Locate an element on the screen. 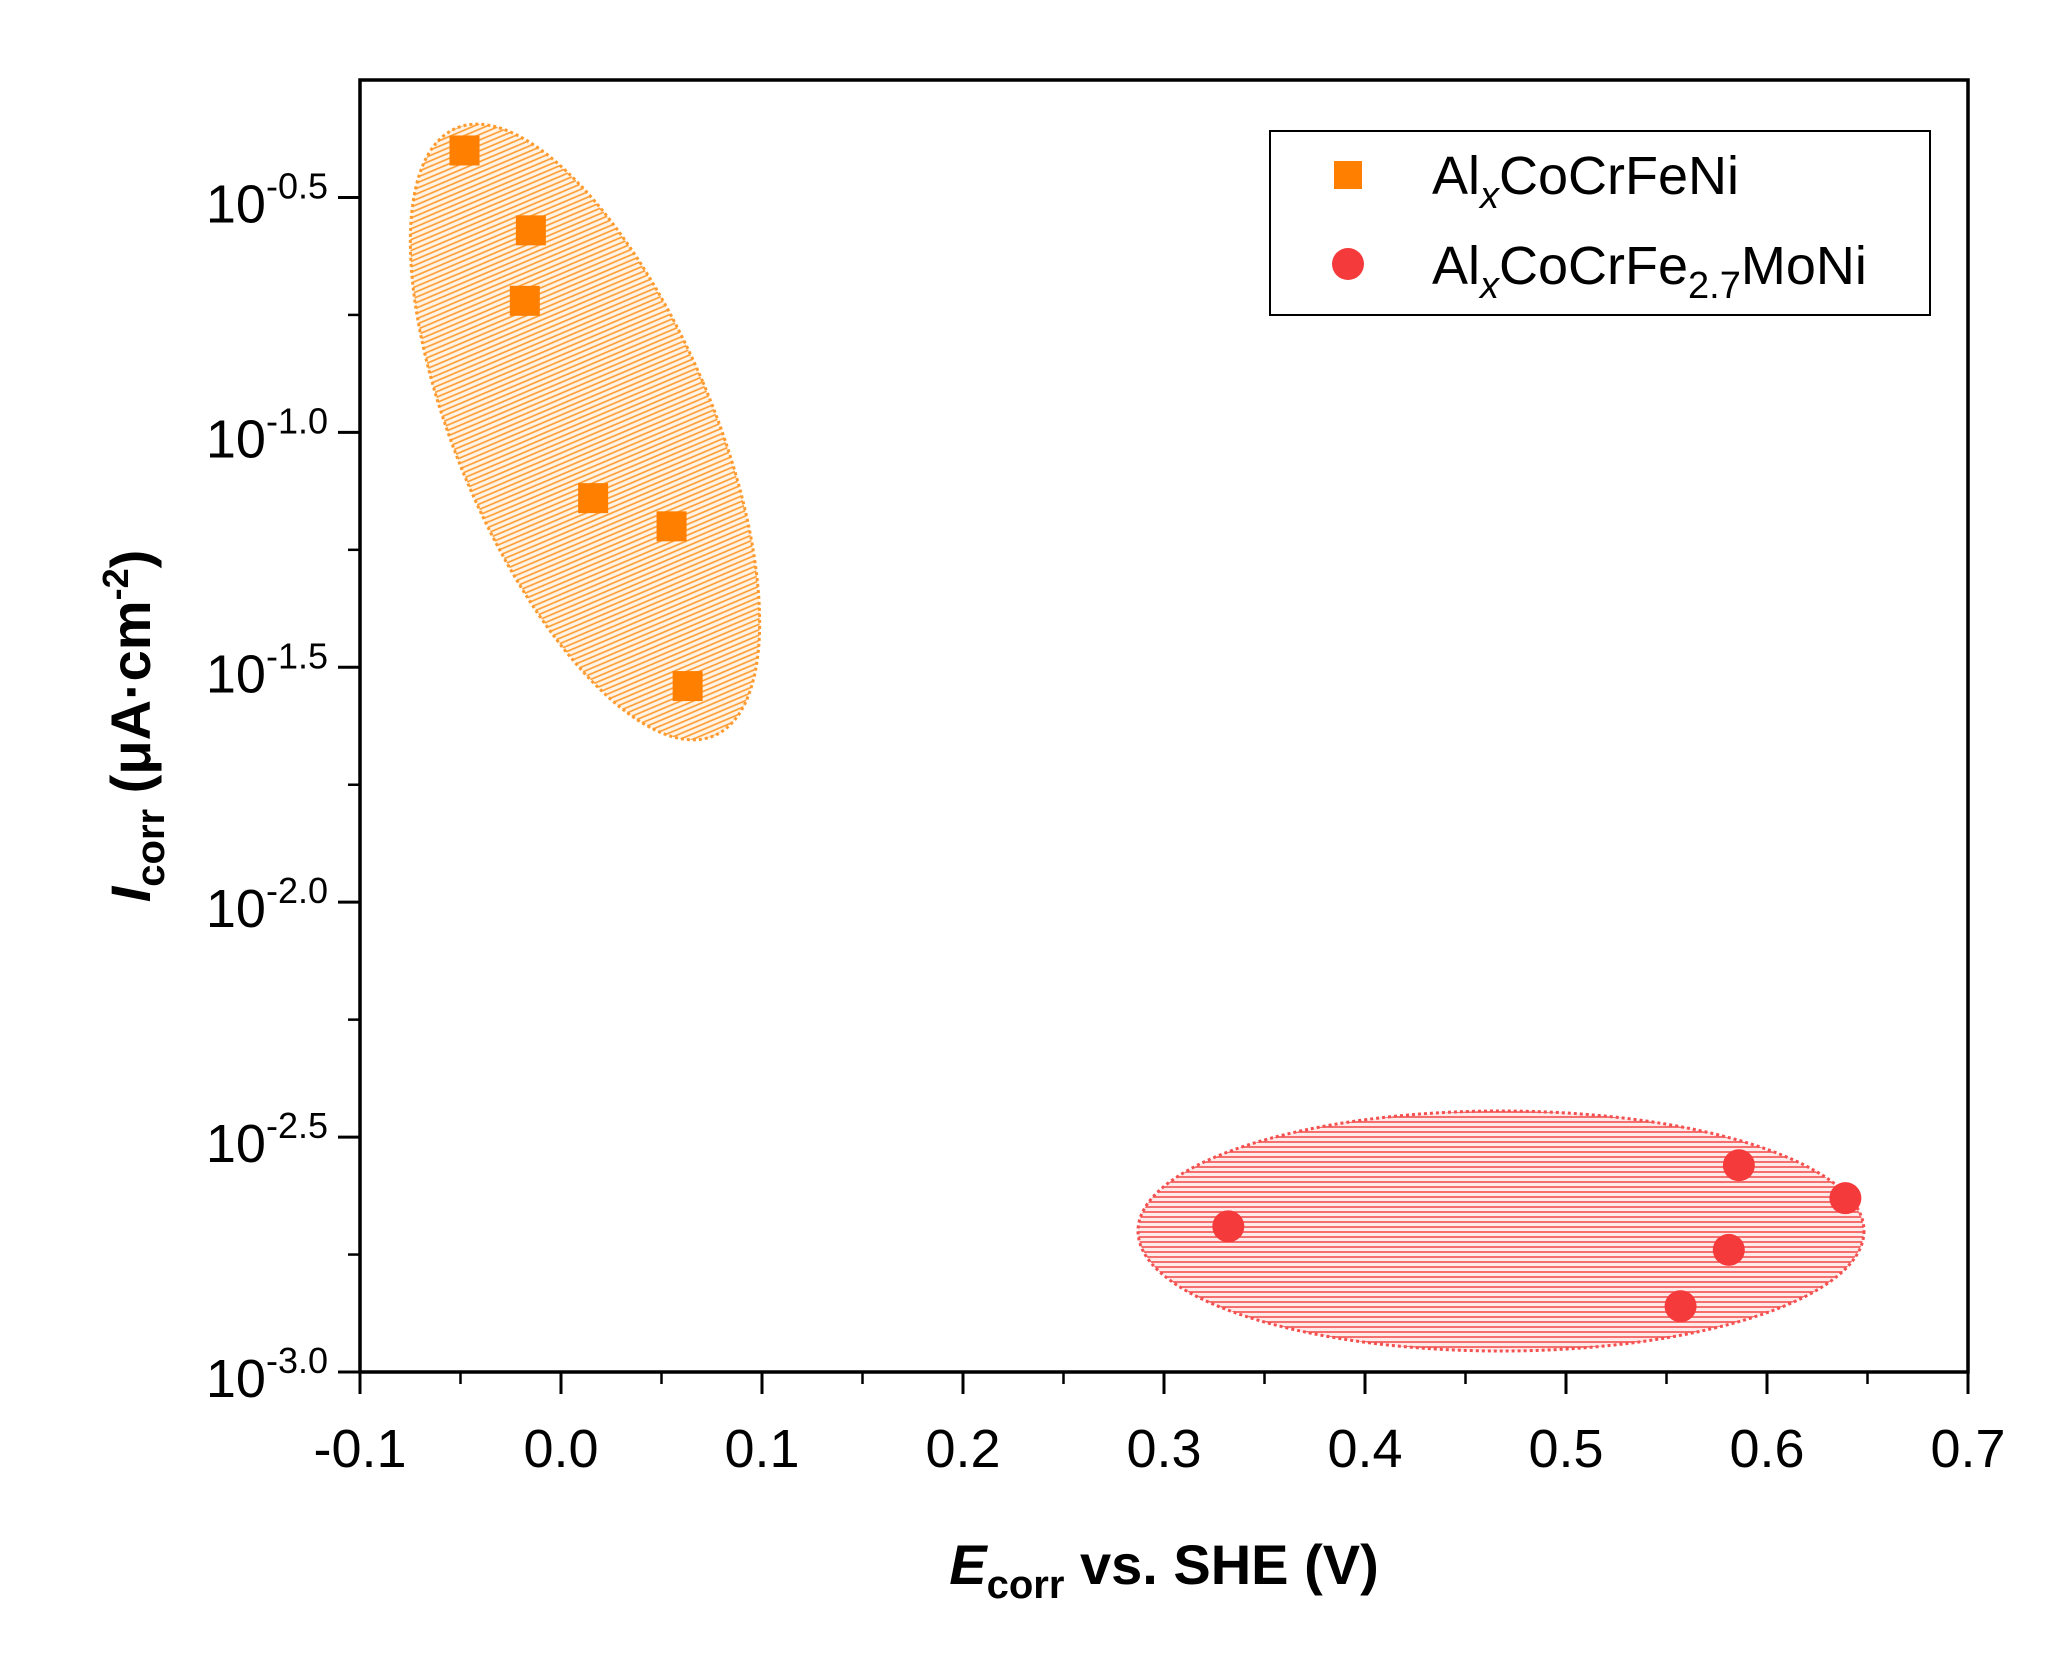  x-tick-label: -0.1 is located at coordinates (359, 1449).